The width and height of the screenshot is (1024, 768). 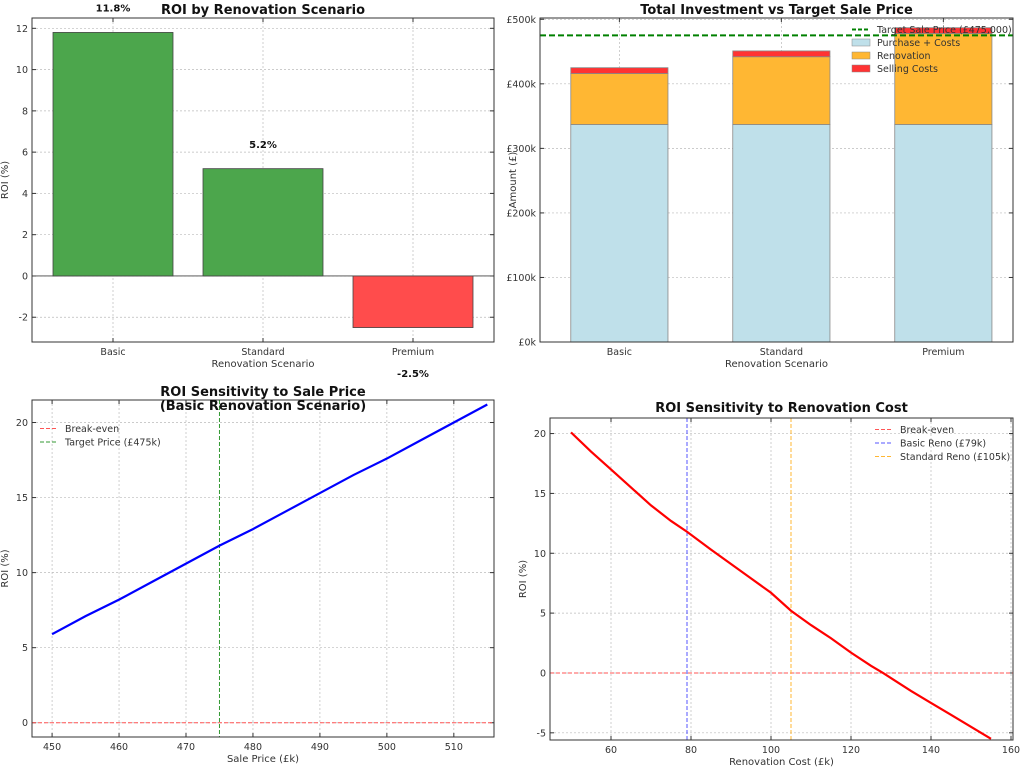 I want to click on x-tick-label: 60, so click(x=611, y=750).